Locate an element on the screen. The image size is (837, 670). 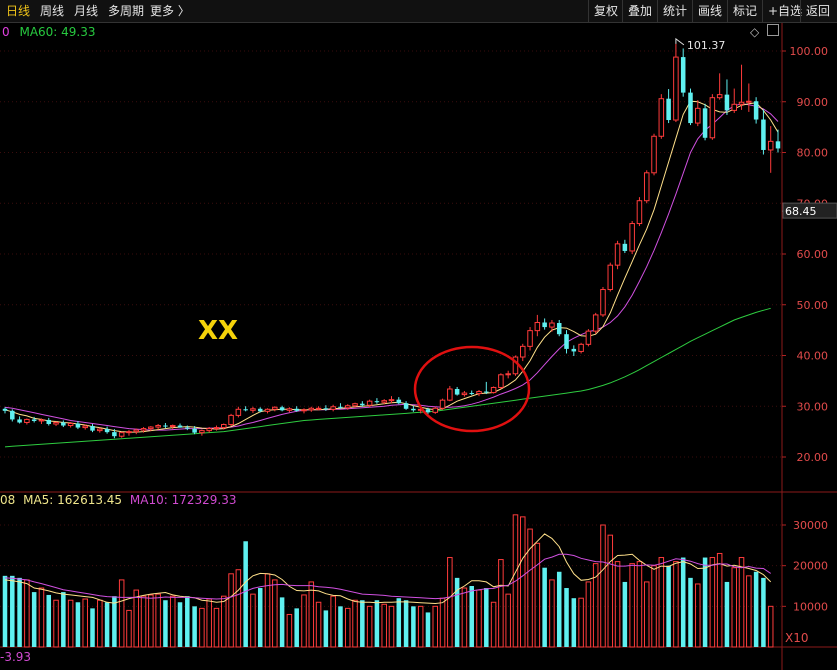
panel-toggle-icon is located at coordinates (773, 30).